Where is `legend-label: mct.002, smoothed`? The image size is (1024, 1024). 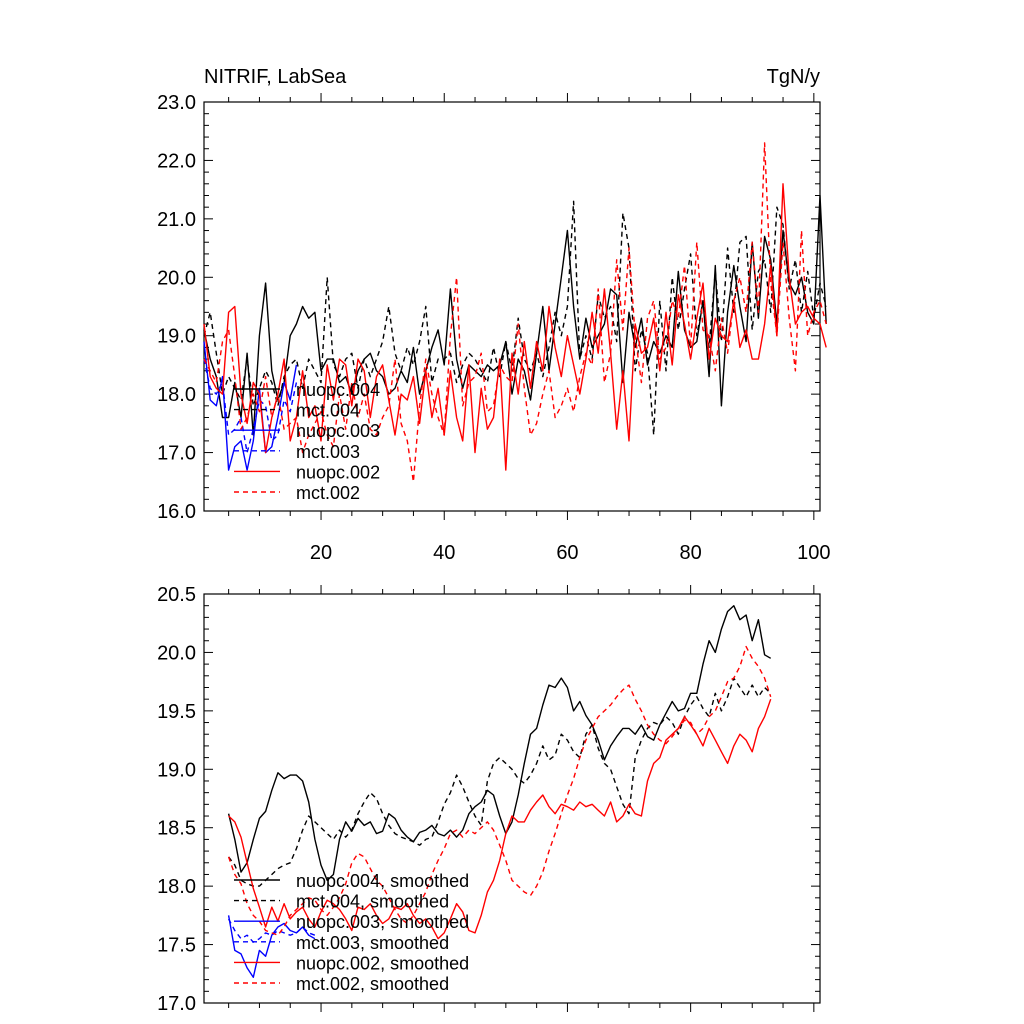
legend-label: mct.002, smoothed is located at coordinates (372, 984).